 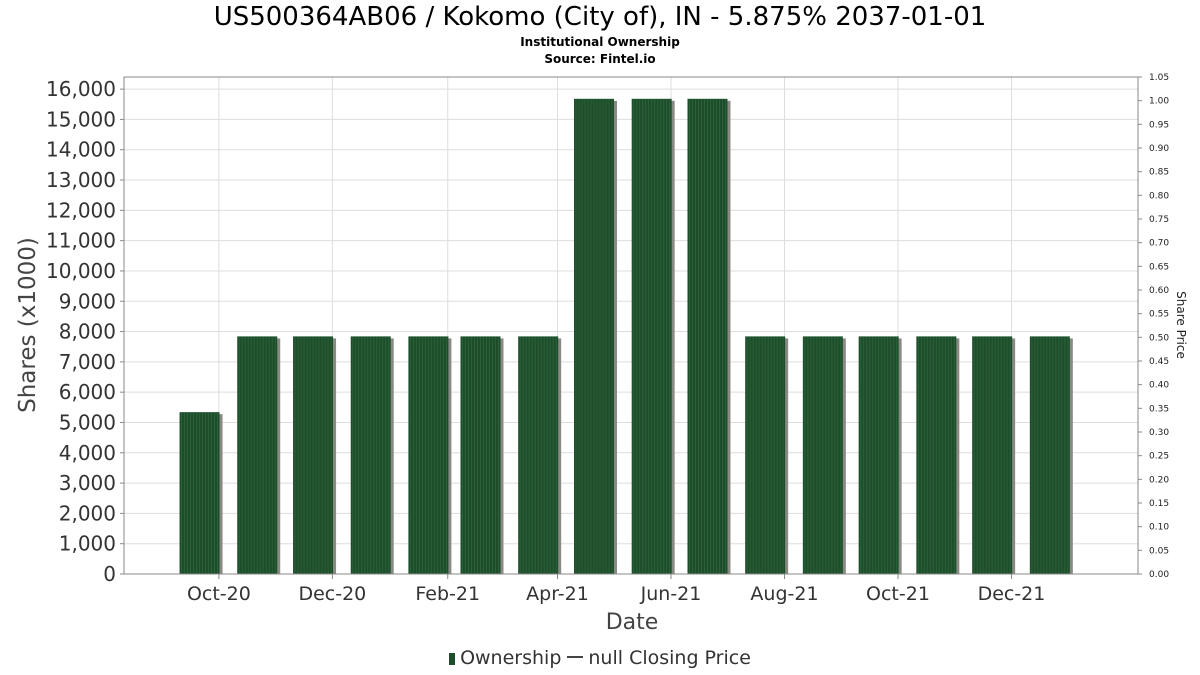 I want to click on y2-tick-label: 0.35, so click(x=1159, y=409).